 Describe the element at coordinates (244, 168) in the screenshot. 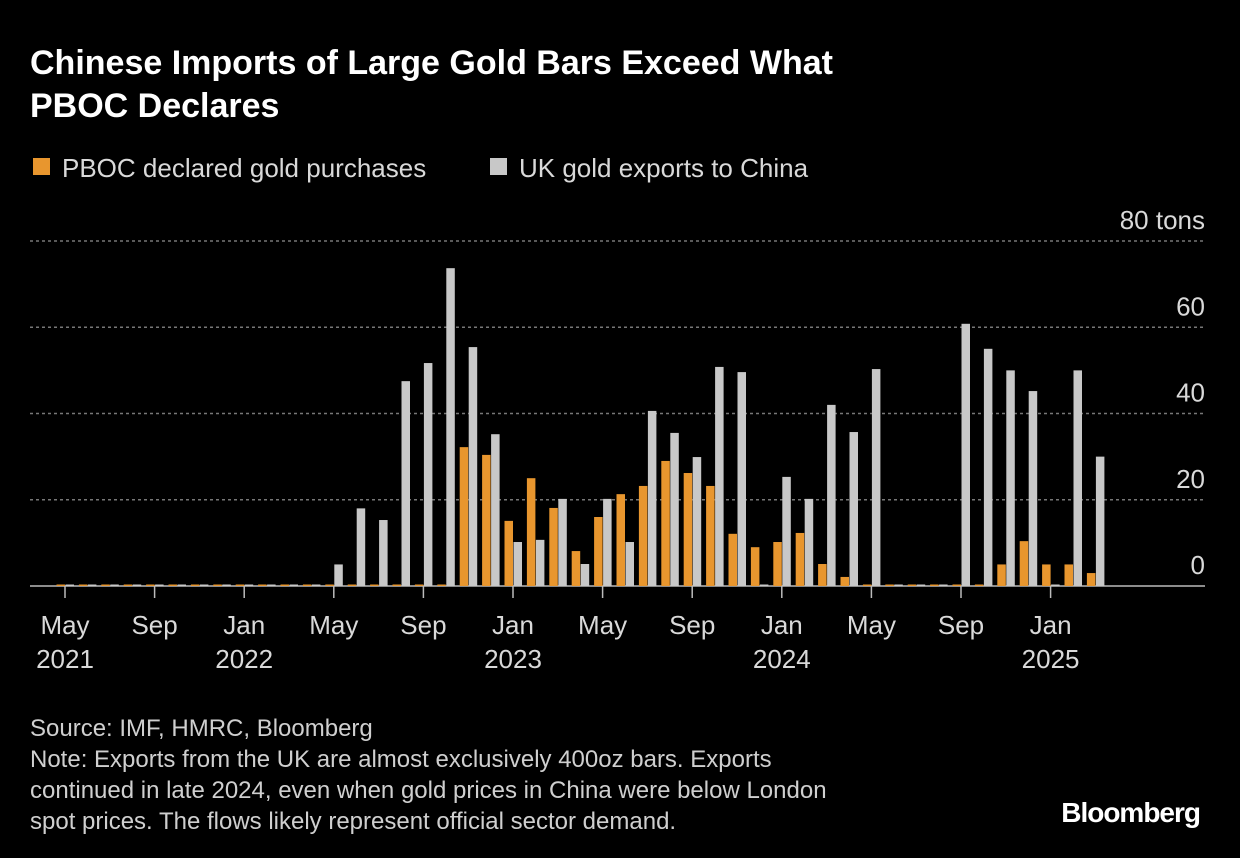

I see `legend-label: PBOC declared gold purchases` at that location.